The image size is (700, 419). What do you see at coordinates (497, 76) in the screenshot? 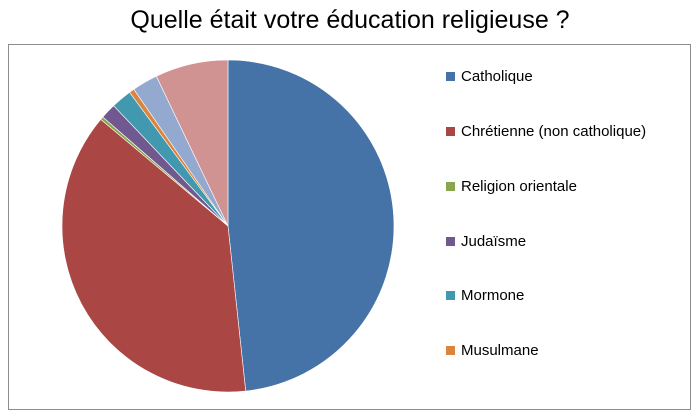
I see `legend-label: Catholique` at bounding box center [497, 76].